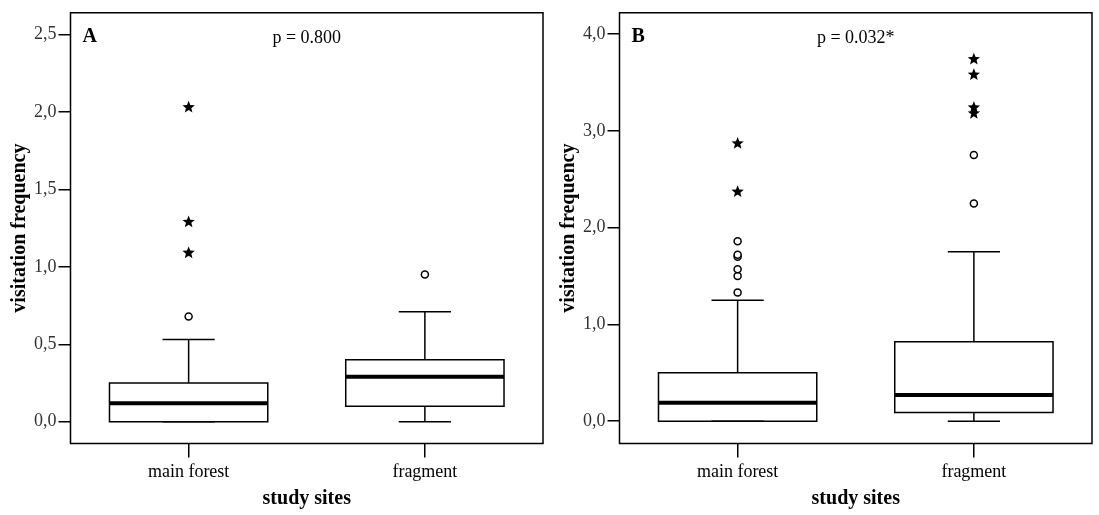 This screenshot has height=515, width=1099. I want to click on annotation: p = 0.800, so click(307, 36).